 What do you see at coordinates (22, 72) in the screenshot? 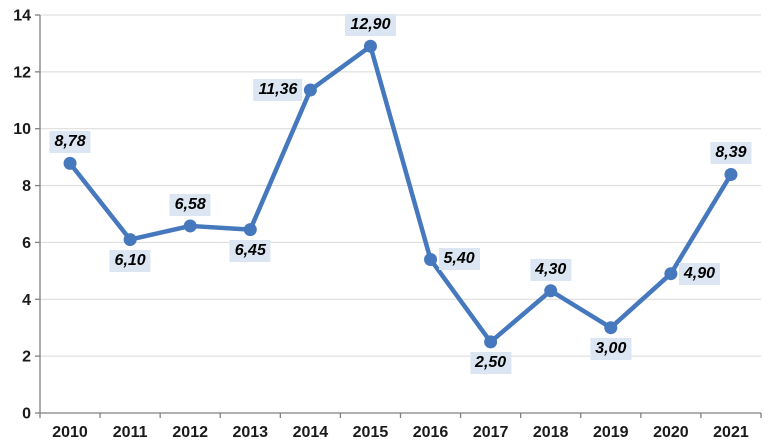
I see `y-tick-label: 12` at bounding box center [22, 72].